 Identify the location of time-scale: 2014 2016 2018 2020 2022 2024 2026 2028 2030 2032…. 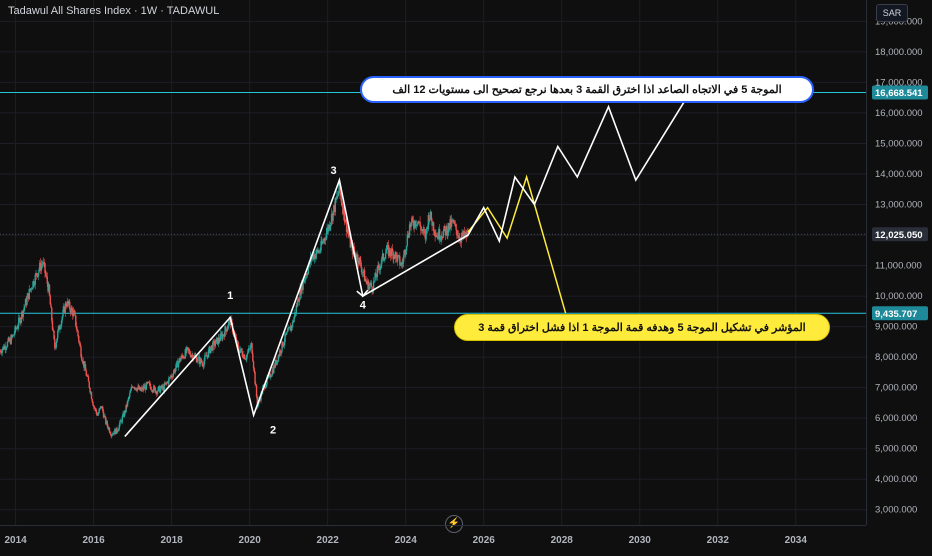
(433, 538).